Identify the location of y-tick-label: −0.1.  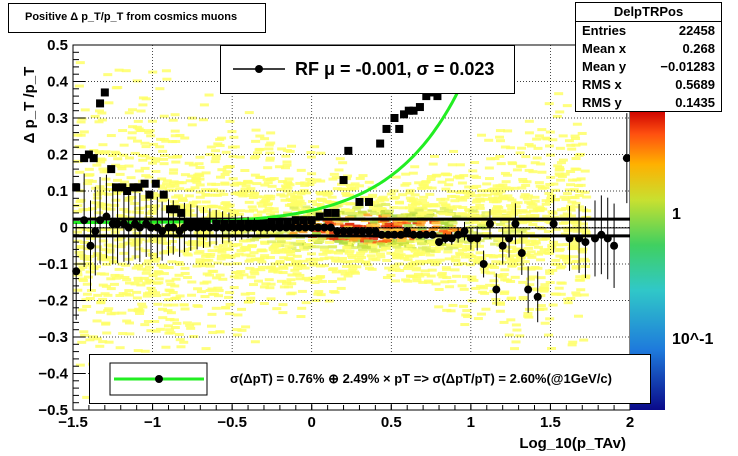
(53, 264).